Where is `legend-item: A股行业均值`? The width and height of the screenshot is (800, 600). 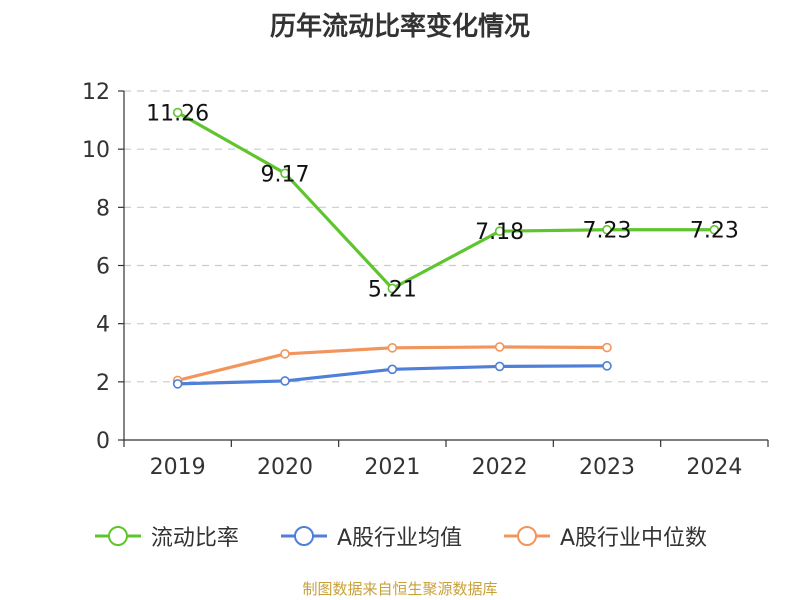
legend-item: A股行业均值 is located at coordinates (370, 536).